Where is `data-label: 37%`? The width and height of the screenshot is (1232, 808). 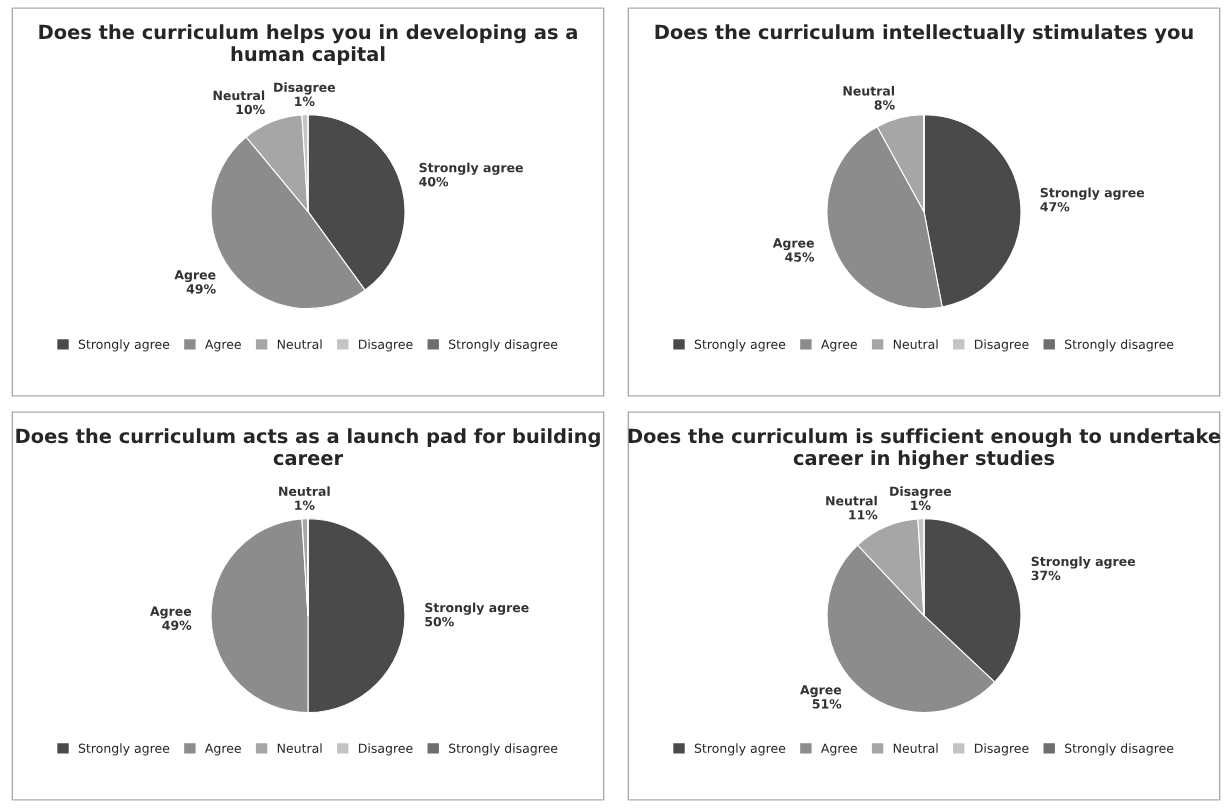 data-label: 37% is located at coordinates (1046, 575).